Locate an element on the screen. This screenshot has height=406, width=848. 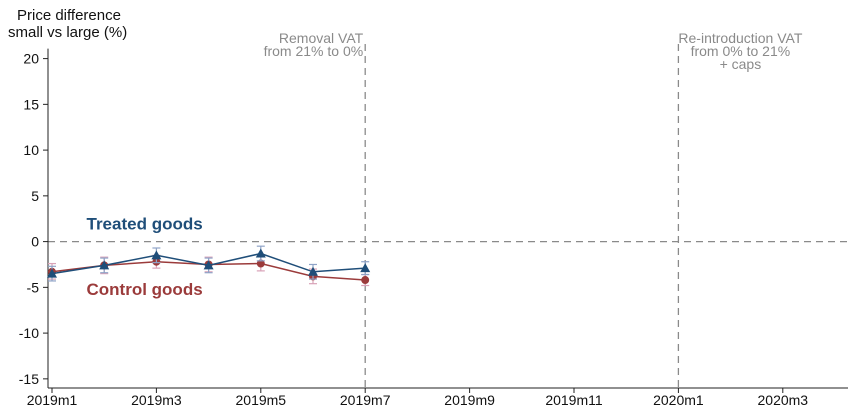
x-tick-label: 2019m11 is located at coordinates (574, 399).